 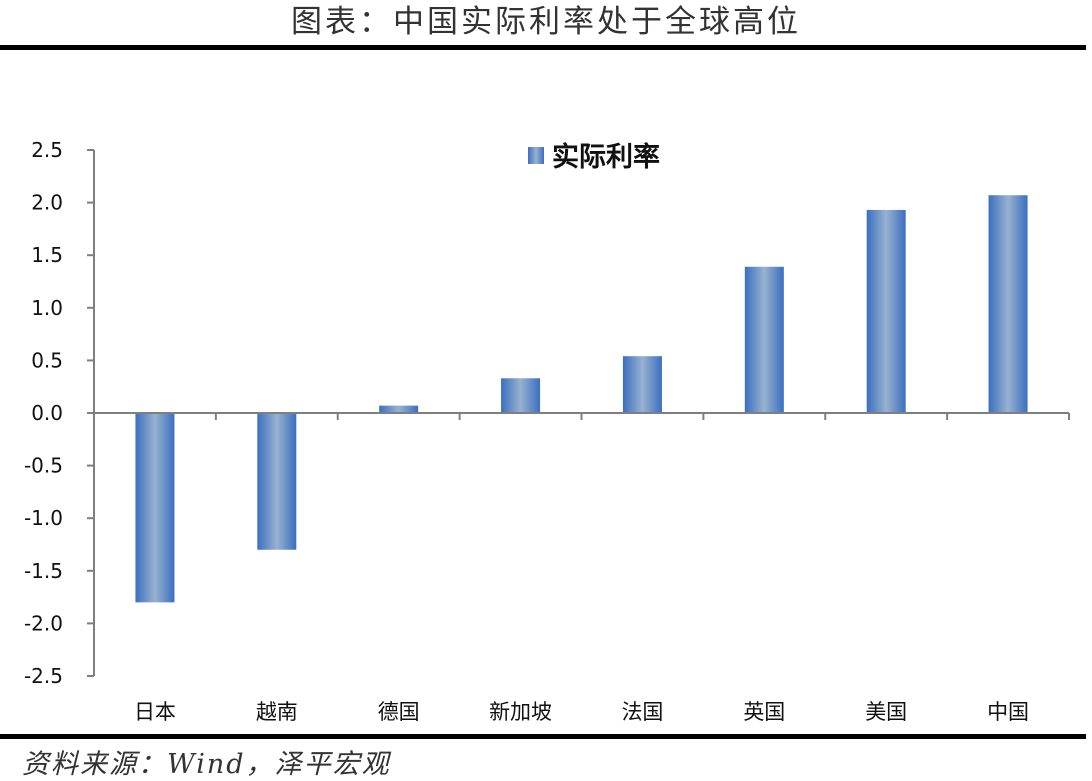 I want to click on x-tick-label: 英国, so click(x=764, y=712).